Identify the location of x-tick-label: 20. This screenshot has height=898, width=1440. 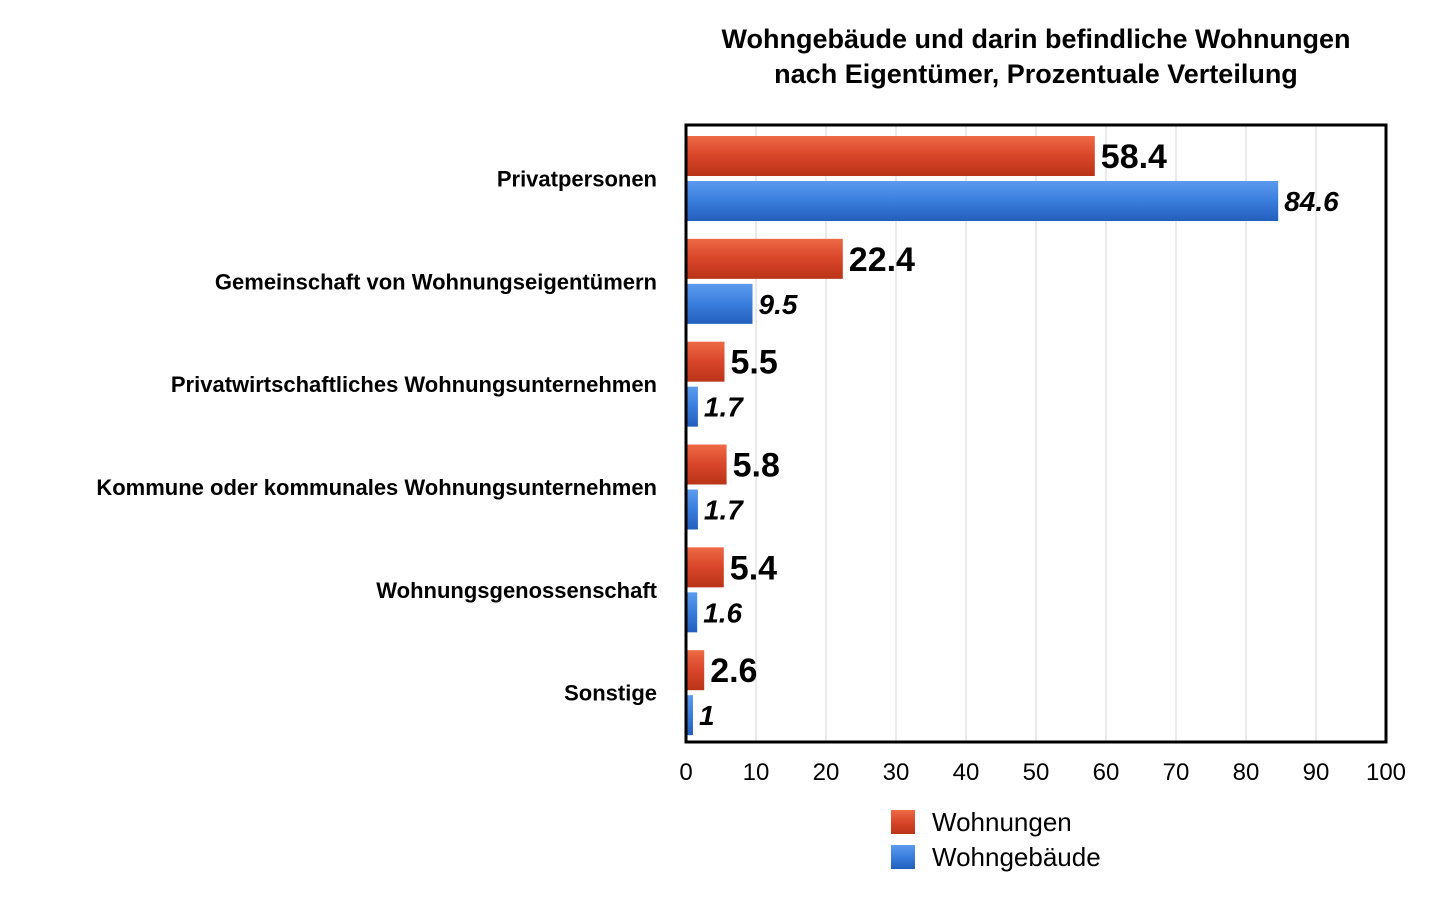
(826, 772).